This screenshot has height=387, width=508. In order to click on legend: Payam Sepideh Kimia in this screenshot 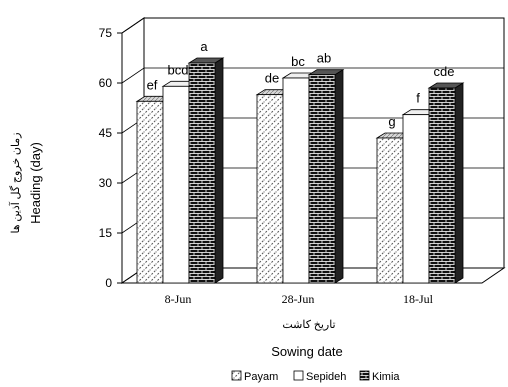, I will do `click(315, 376)`.